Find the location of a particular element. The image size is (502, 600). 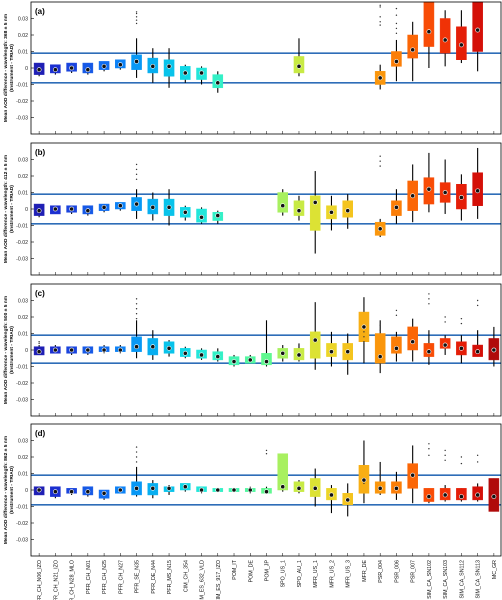

box-PFR_DE_N44 is located at coordinates (153, 489).